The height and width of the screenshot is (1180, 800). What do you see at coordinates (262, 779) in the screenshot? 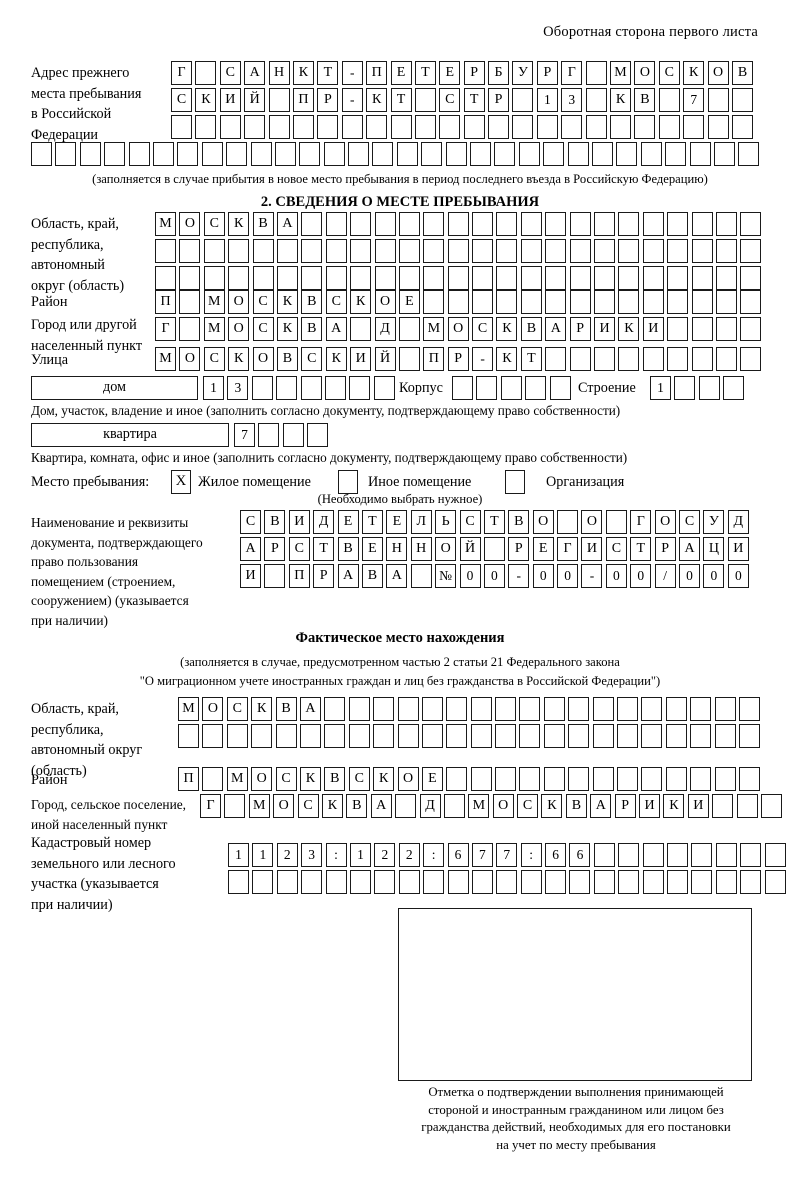
I see `actual-district-cell-4: О` at bounding box center [262, 779].